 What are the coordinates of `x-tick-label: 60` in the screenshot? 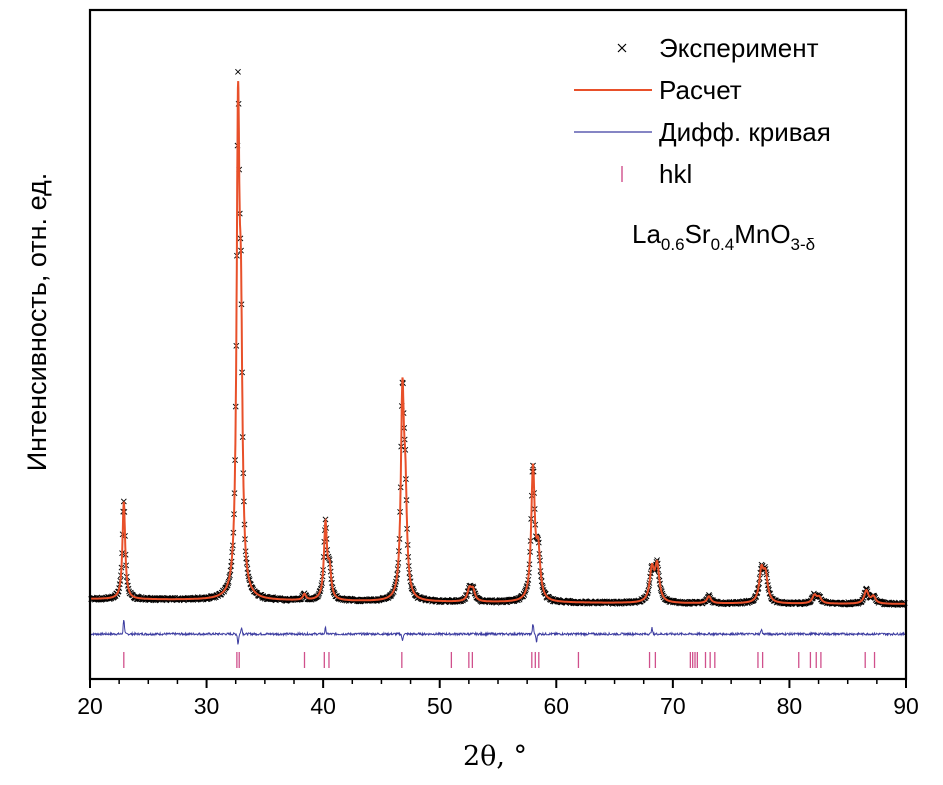 It's located at (556, 706).